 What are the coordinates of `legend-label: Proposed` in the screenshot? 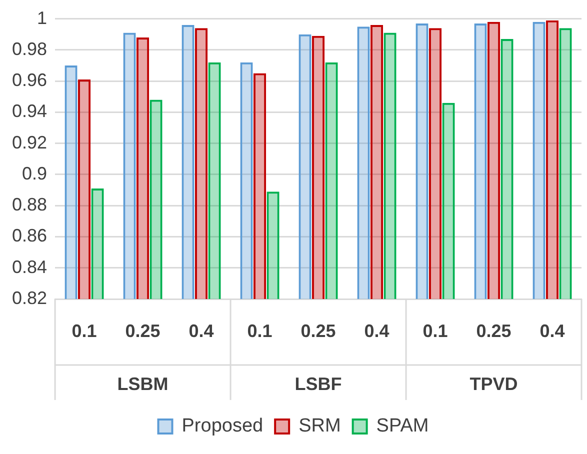 It's located at (223, 426).